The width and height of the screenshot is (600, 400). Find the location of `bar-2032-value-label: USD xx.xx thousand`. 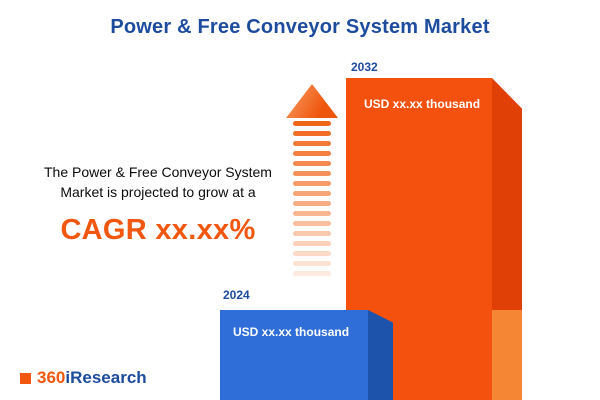

bar-2032-value-label: USD xx.xx thousand is located at coordinates (422, 104).